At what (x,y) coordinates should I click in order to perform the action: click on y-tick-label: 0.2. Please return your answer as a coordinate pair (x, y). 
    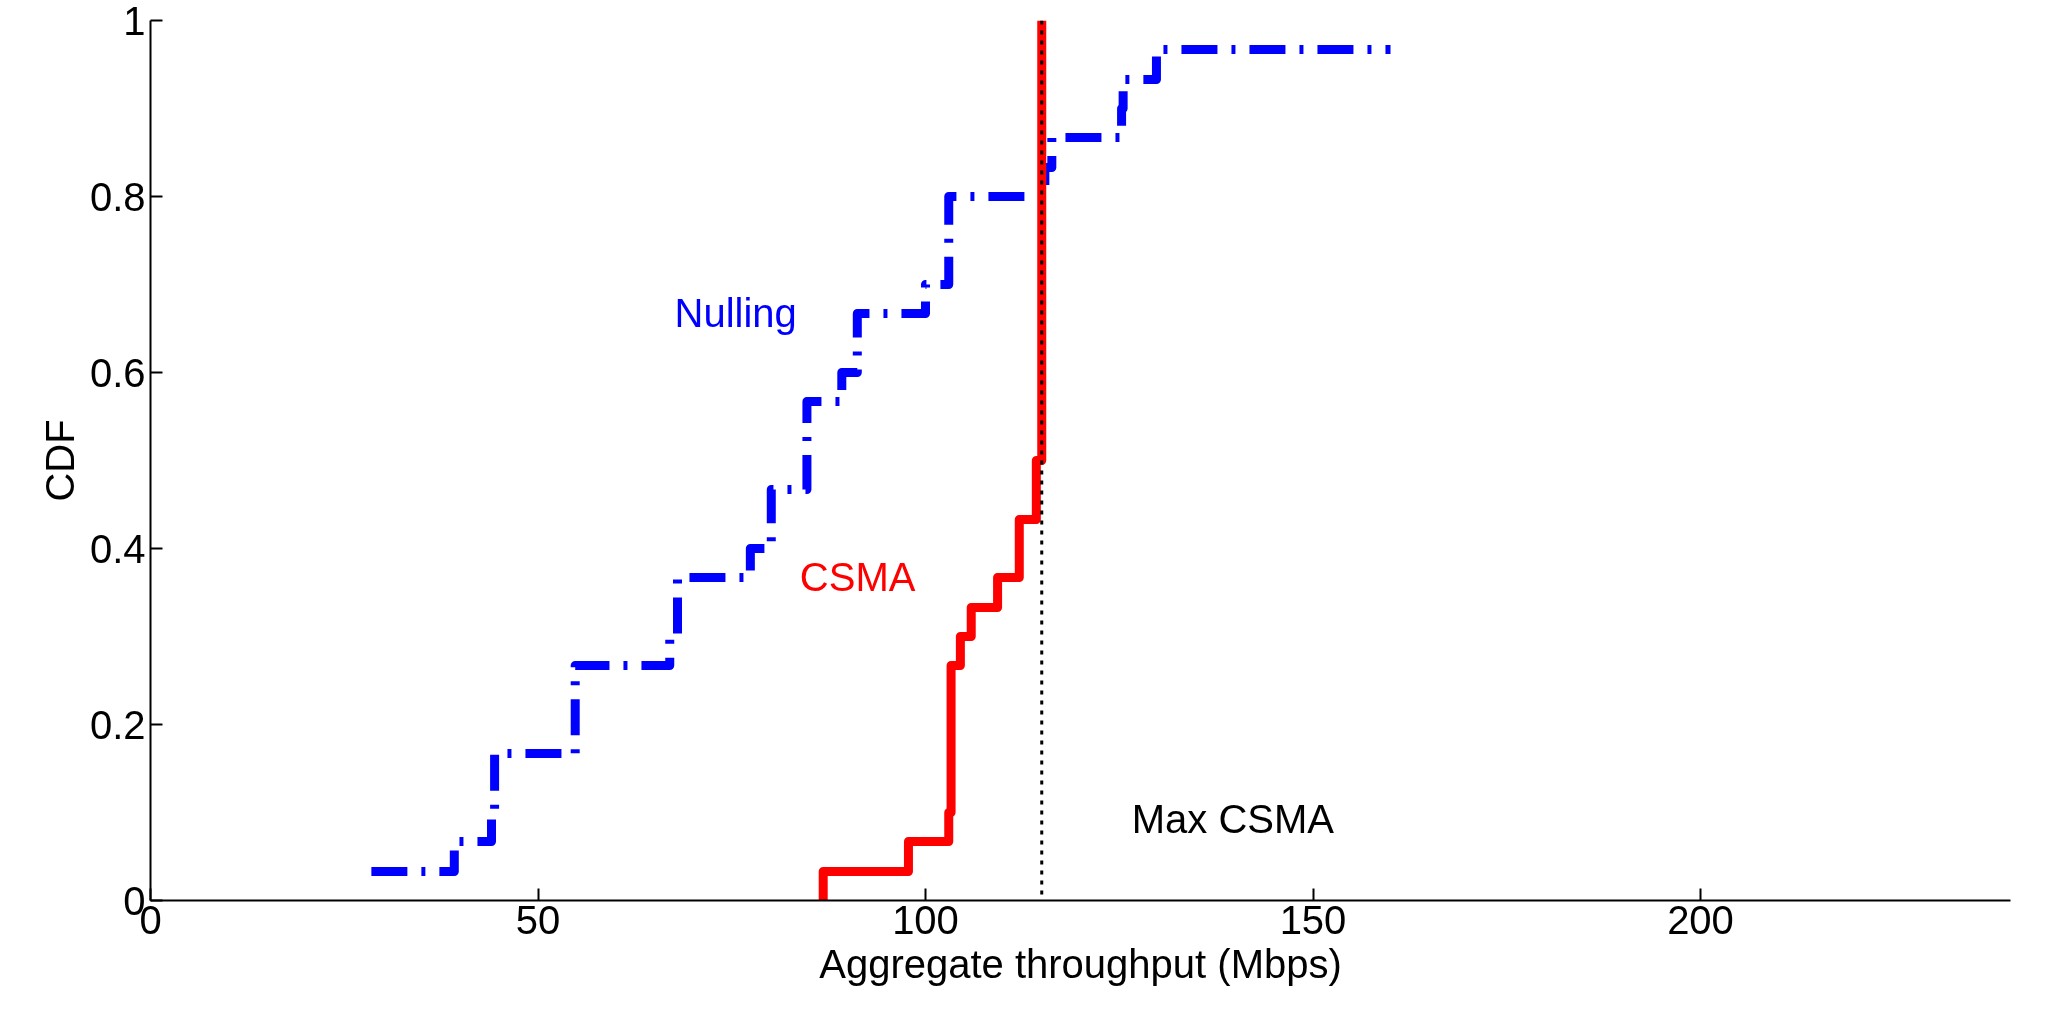
    Looking at the image, I should click on (117, 724).